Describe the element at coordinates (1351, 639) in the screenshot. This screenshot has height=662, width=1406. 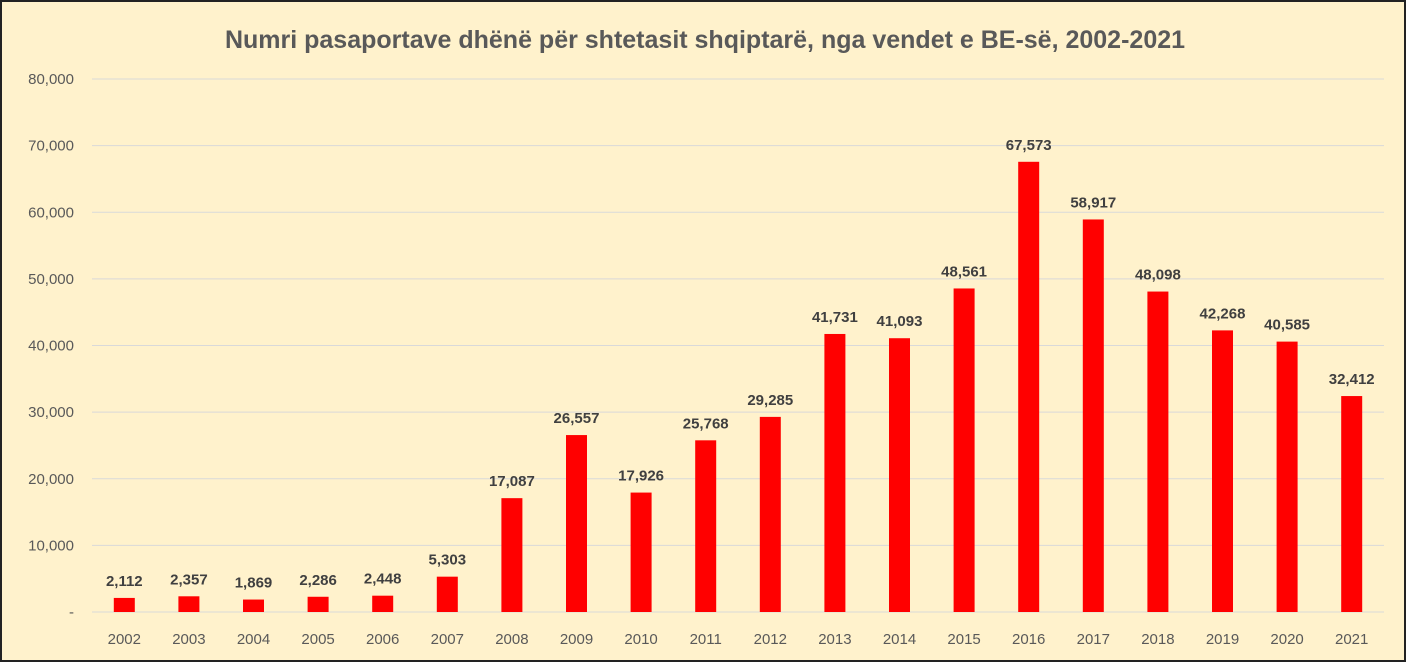
I see `x-tick-label: 2021` at that location.